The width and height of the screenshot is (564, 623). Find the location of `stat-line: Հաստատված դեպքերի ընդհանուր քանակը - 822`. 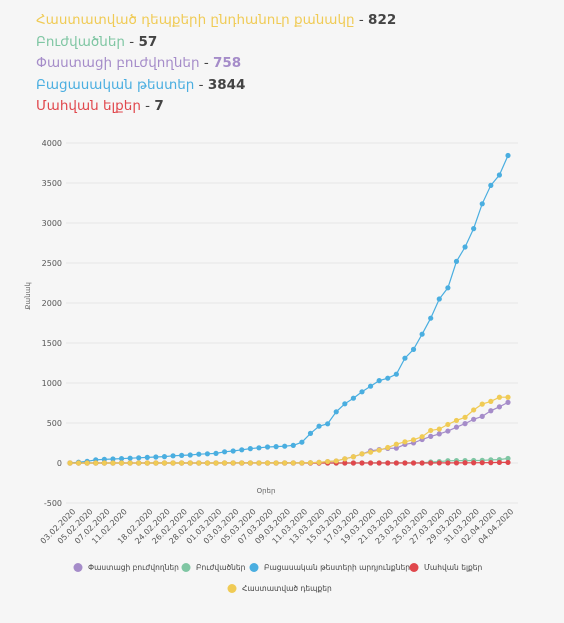

stat-line: Հաստատված դեպքերի ընդհանուր քանակը - 822 is located at coordinates (216, 21).